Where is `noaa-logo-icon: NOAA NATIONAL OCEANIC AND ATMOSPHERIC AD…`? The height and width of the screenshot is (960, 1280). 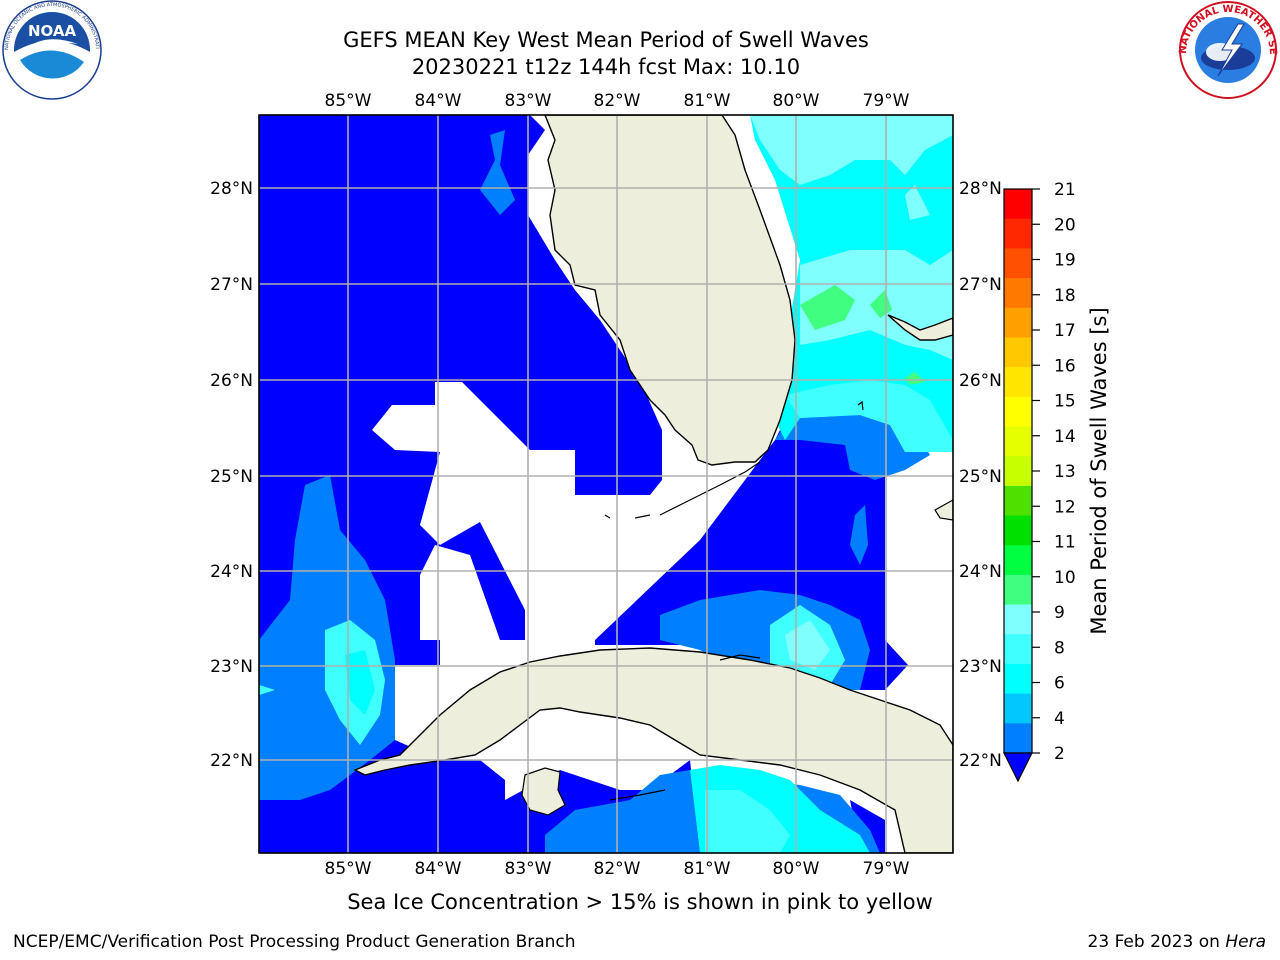 noaa-logo-icon: NOAA NATIONAL OCEANIC AND ATMOSPHERIC AD… is located at coordinates (51, 50).